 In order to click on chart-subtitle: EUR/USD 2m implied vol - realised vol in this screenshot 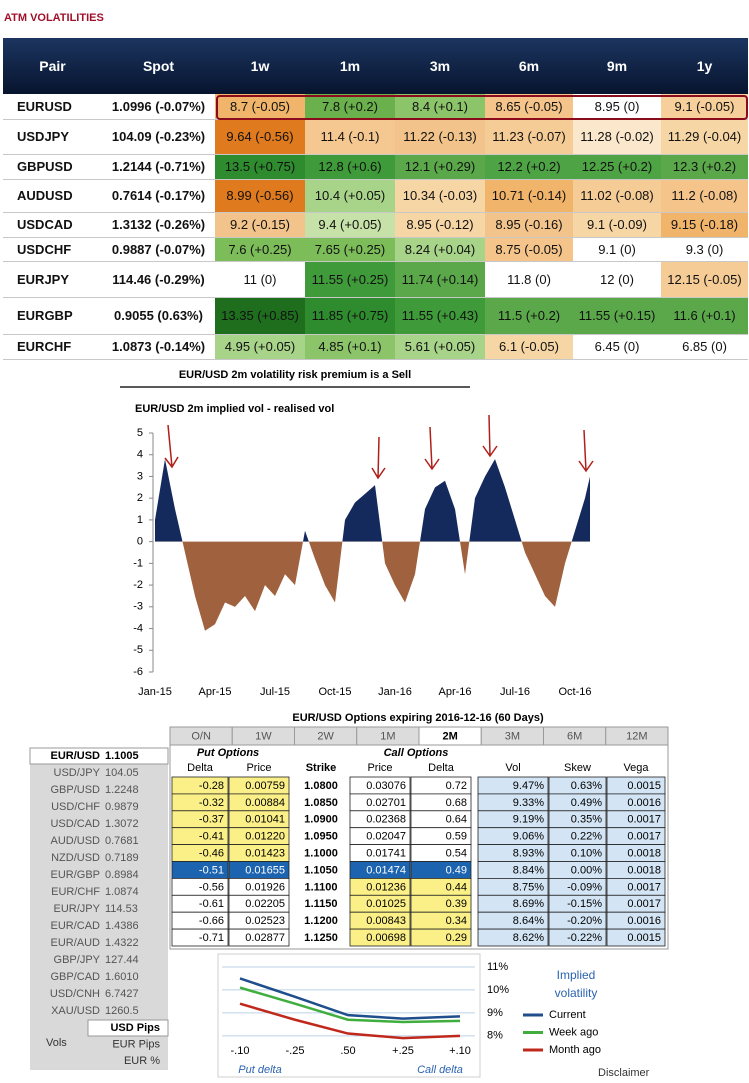, I will do `click(234, 409)`.